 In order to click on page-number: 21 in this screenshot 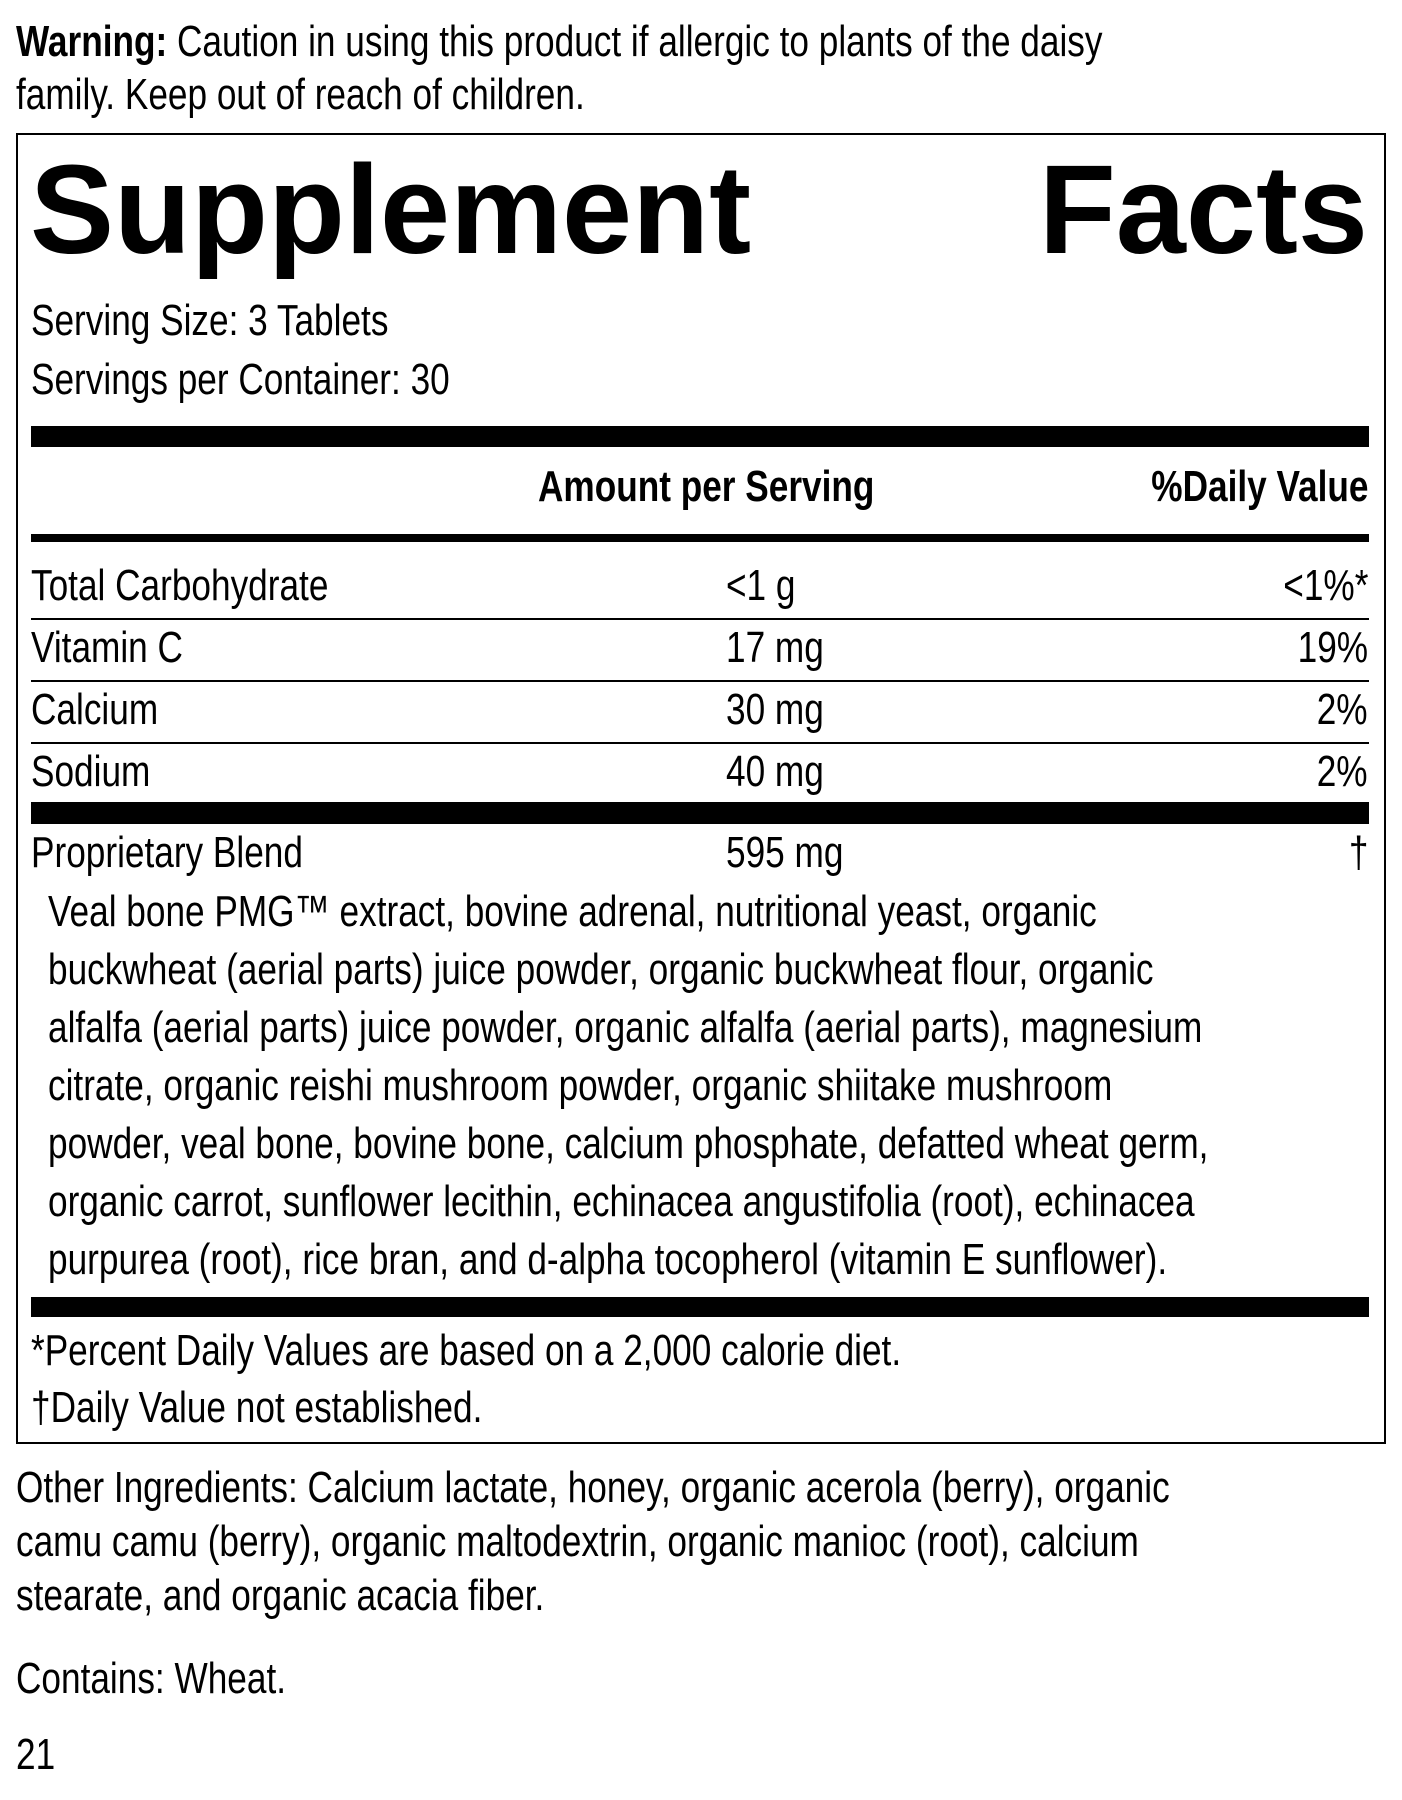, I will do `click(36, 1754)`.